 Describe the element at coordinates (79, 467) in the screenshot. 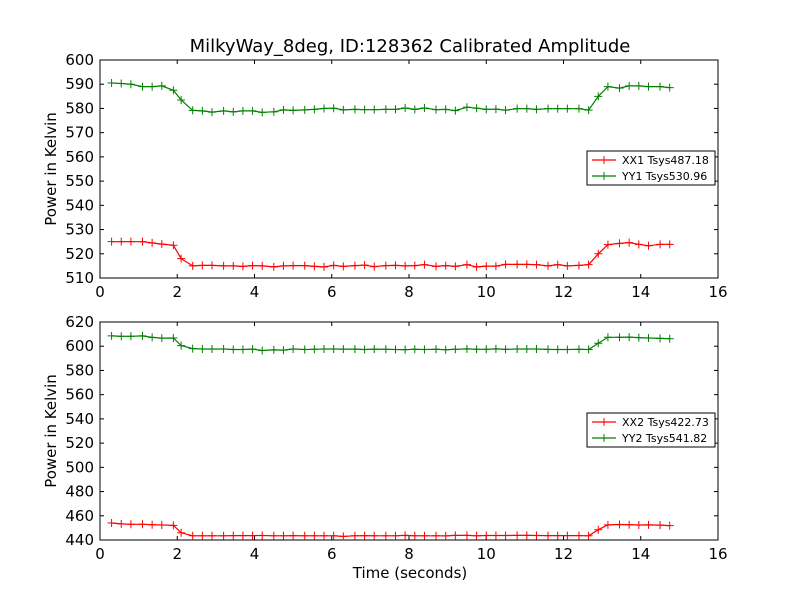

I see `y-tick-label: 500` at that location.